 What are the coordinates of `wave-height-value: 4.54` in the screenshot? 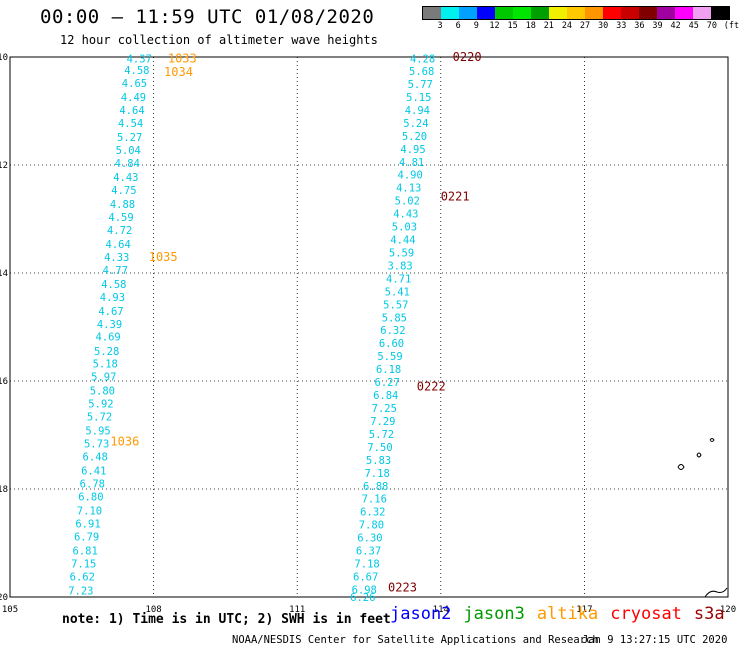 It's located at (130, 124).